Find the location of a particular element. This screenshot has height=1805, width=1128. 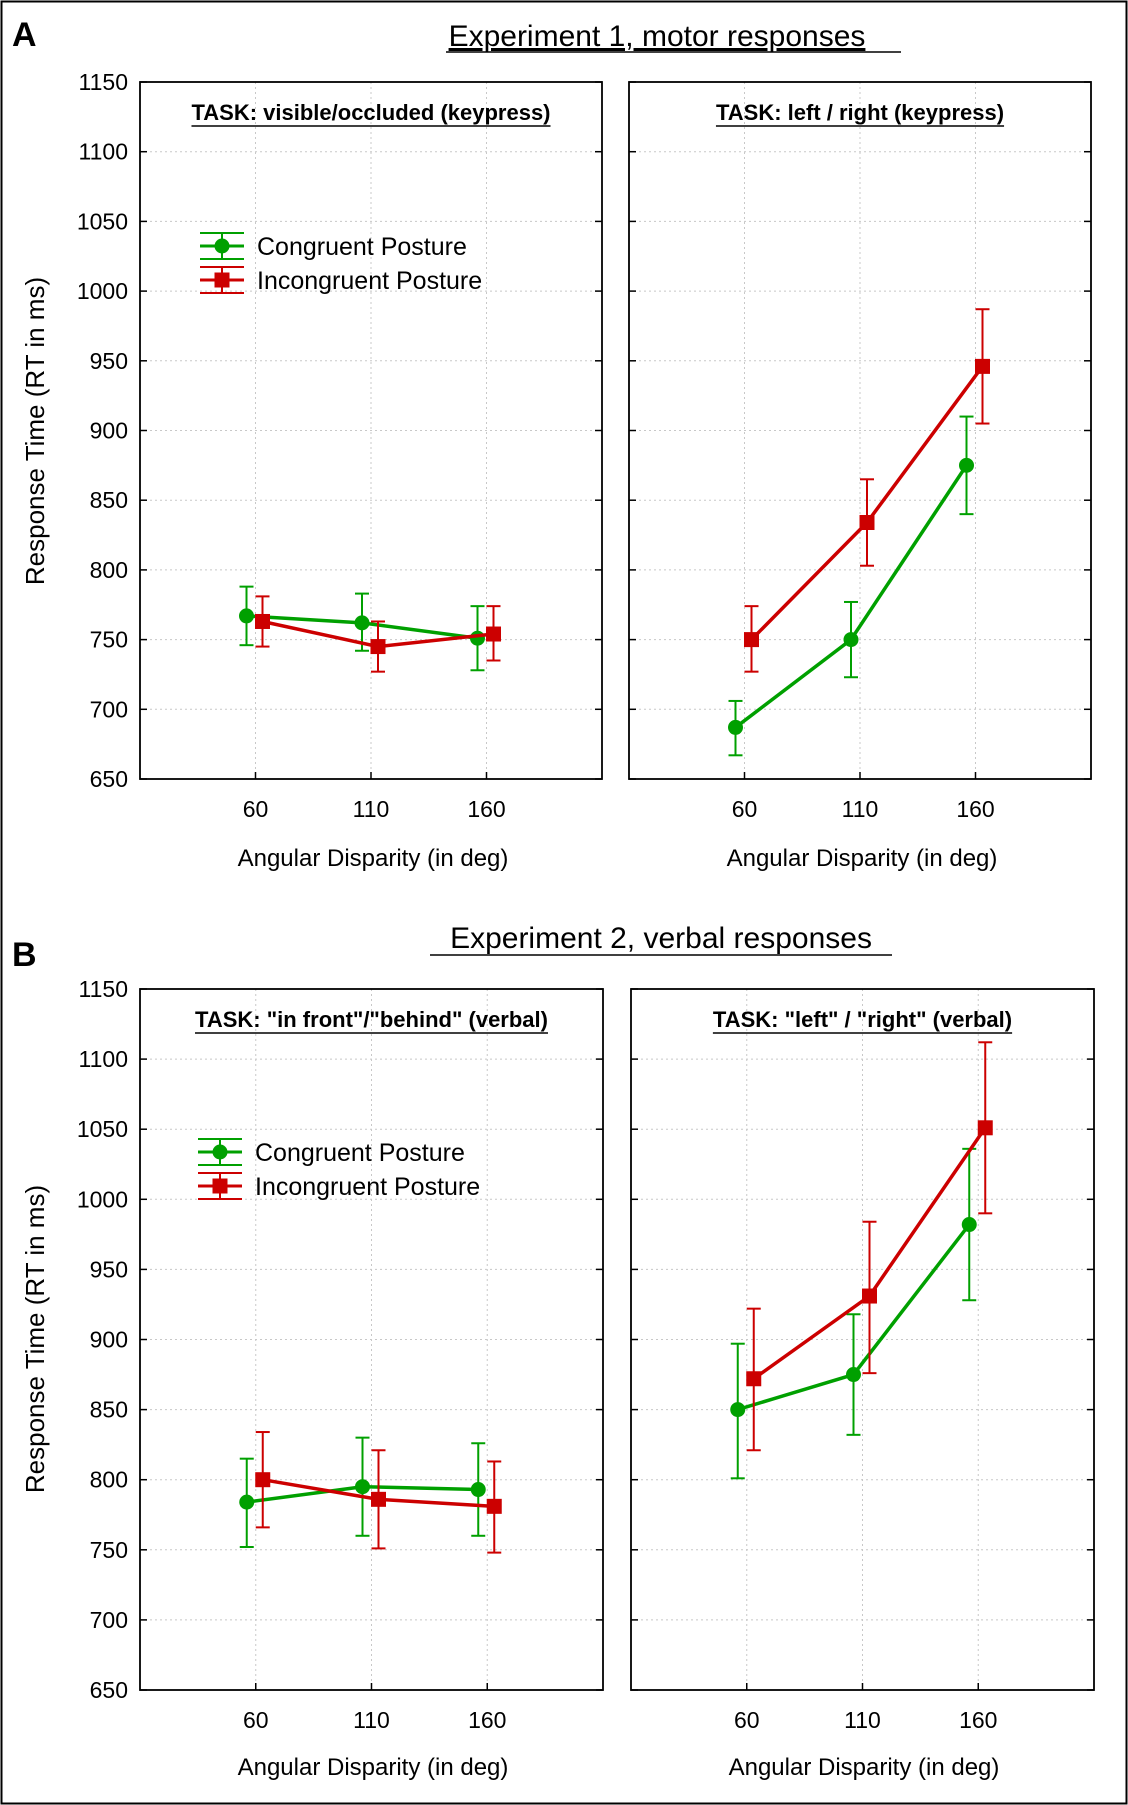

panel-b-title: Experiment 2, verbal responses is located at coordinates (661, 938).